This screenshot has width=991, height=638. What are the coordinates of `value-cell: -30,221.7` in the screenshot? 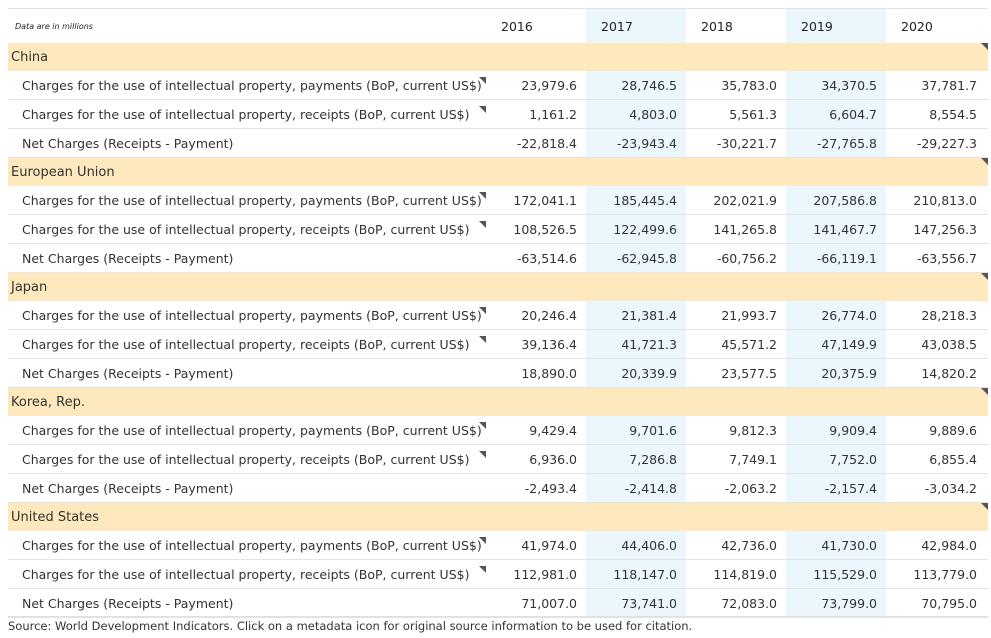 It's located at (746, 143).